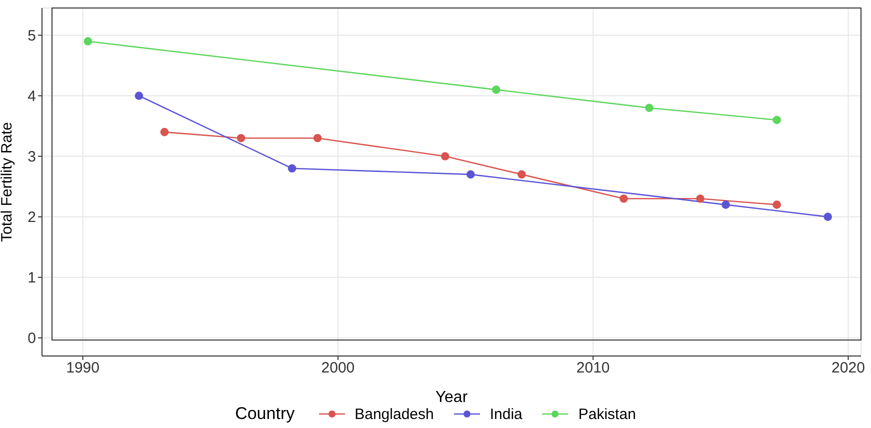 Image resolution: width=871 pixels, height=428 pixels. I want to click on x-tick-label: 2000, so click(338, 368).